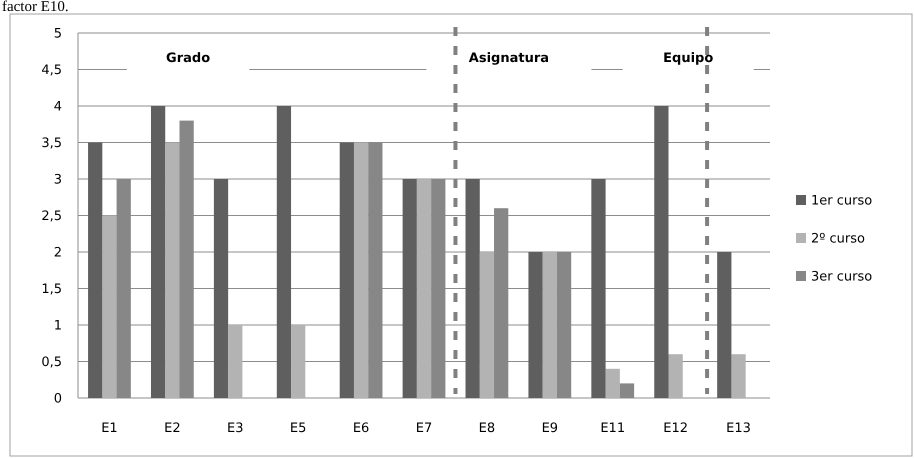  I want to click on x-tick-label: E7, so click(424, 428).